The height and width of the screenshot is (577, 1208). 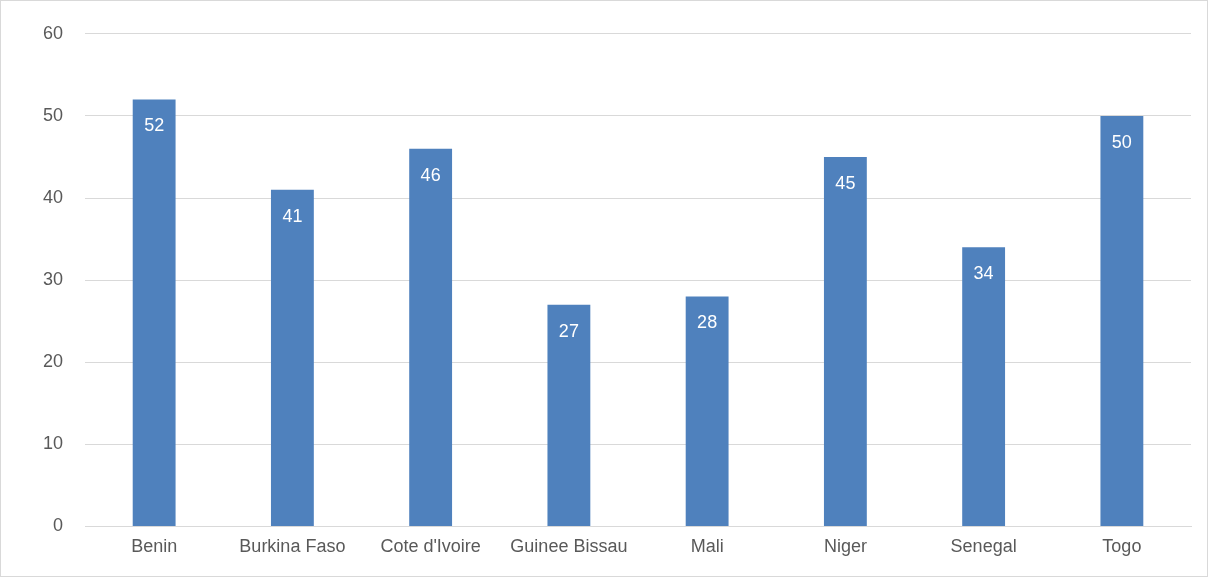 I want to click on x-tick-label: Togo, so click(x=1122, y=546).